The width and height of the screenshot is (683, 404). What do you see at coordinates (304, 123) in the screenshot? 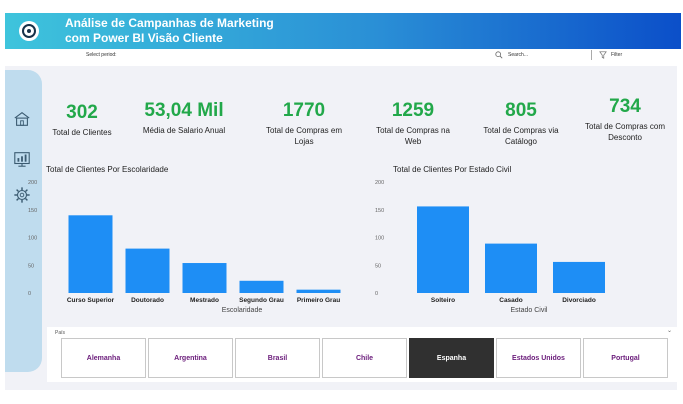
I see `kpi-compras-lojas: 1770 Total de Compras em Lojas` at bounding box center [304, 123].